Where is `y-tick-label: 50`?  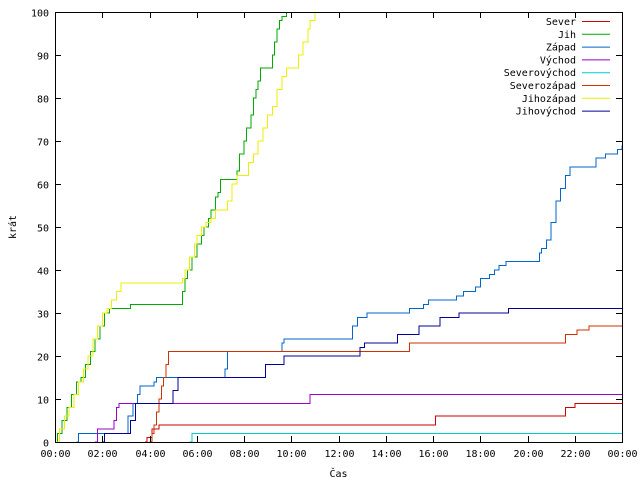
y-tick-label: 50 is located at coordinates (43, 229).